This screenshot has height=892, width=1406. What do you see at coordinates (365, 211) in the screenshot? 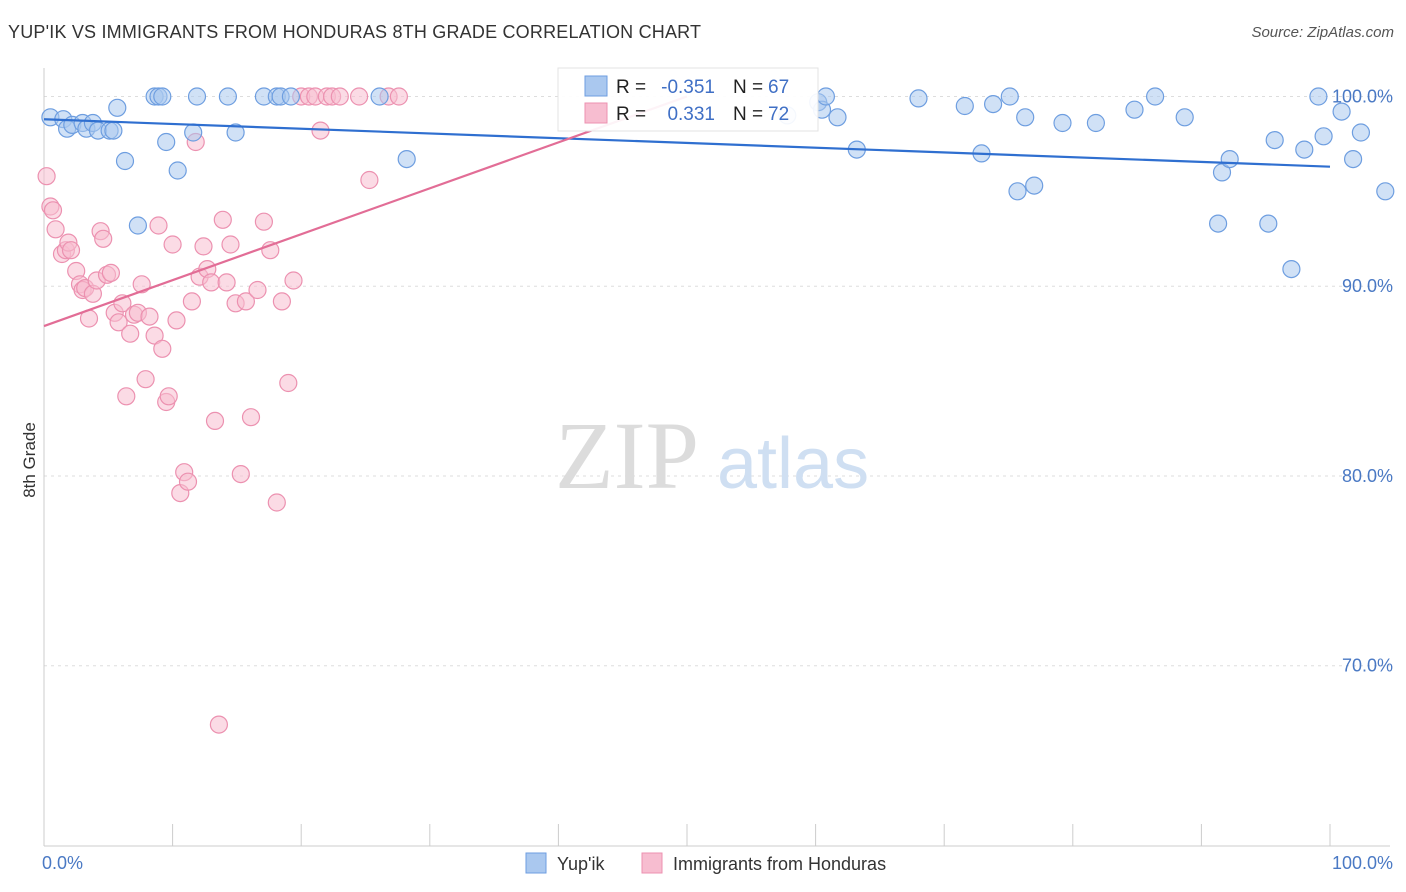
I see `trend-line-honduras` at bounding box center [365, 211].